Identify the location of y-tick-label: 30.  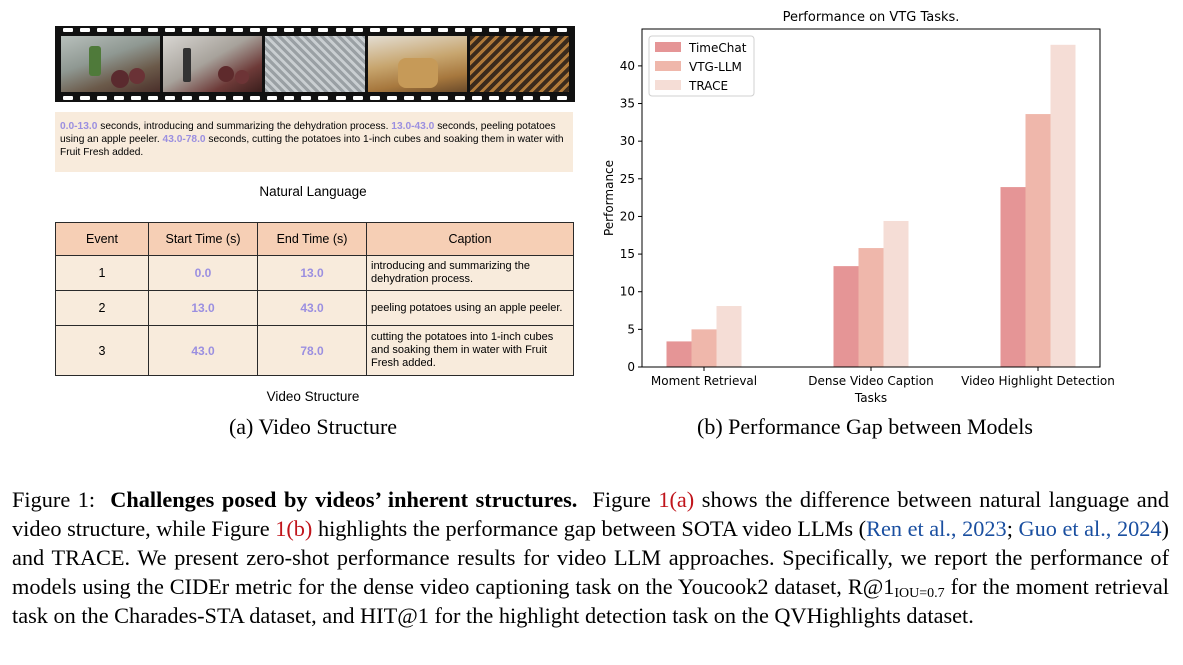
(627, 141).